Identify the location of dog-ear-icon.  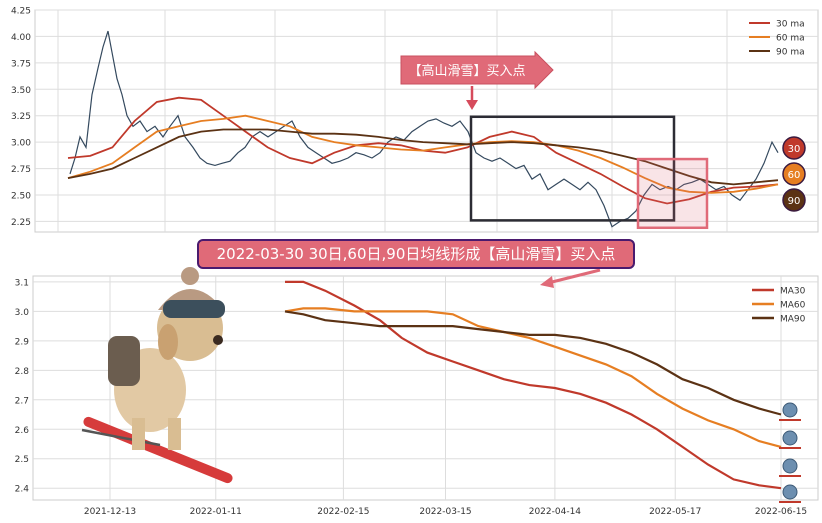
(168, 342).